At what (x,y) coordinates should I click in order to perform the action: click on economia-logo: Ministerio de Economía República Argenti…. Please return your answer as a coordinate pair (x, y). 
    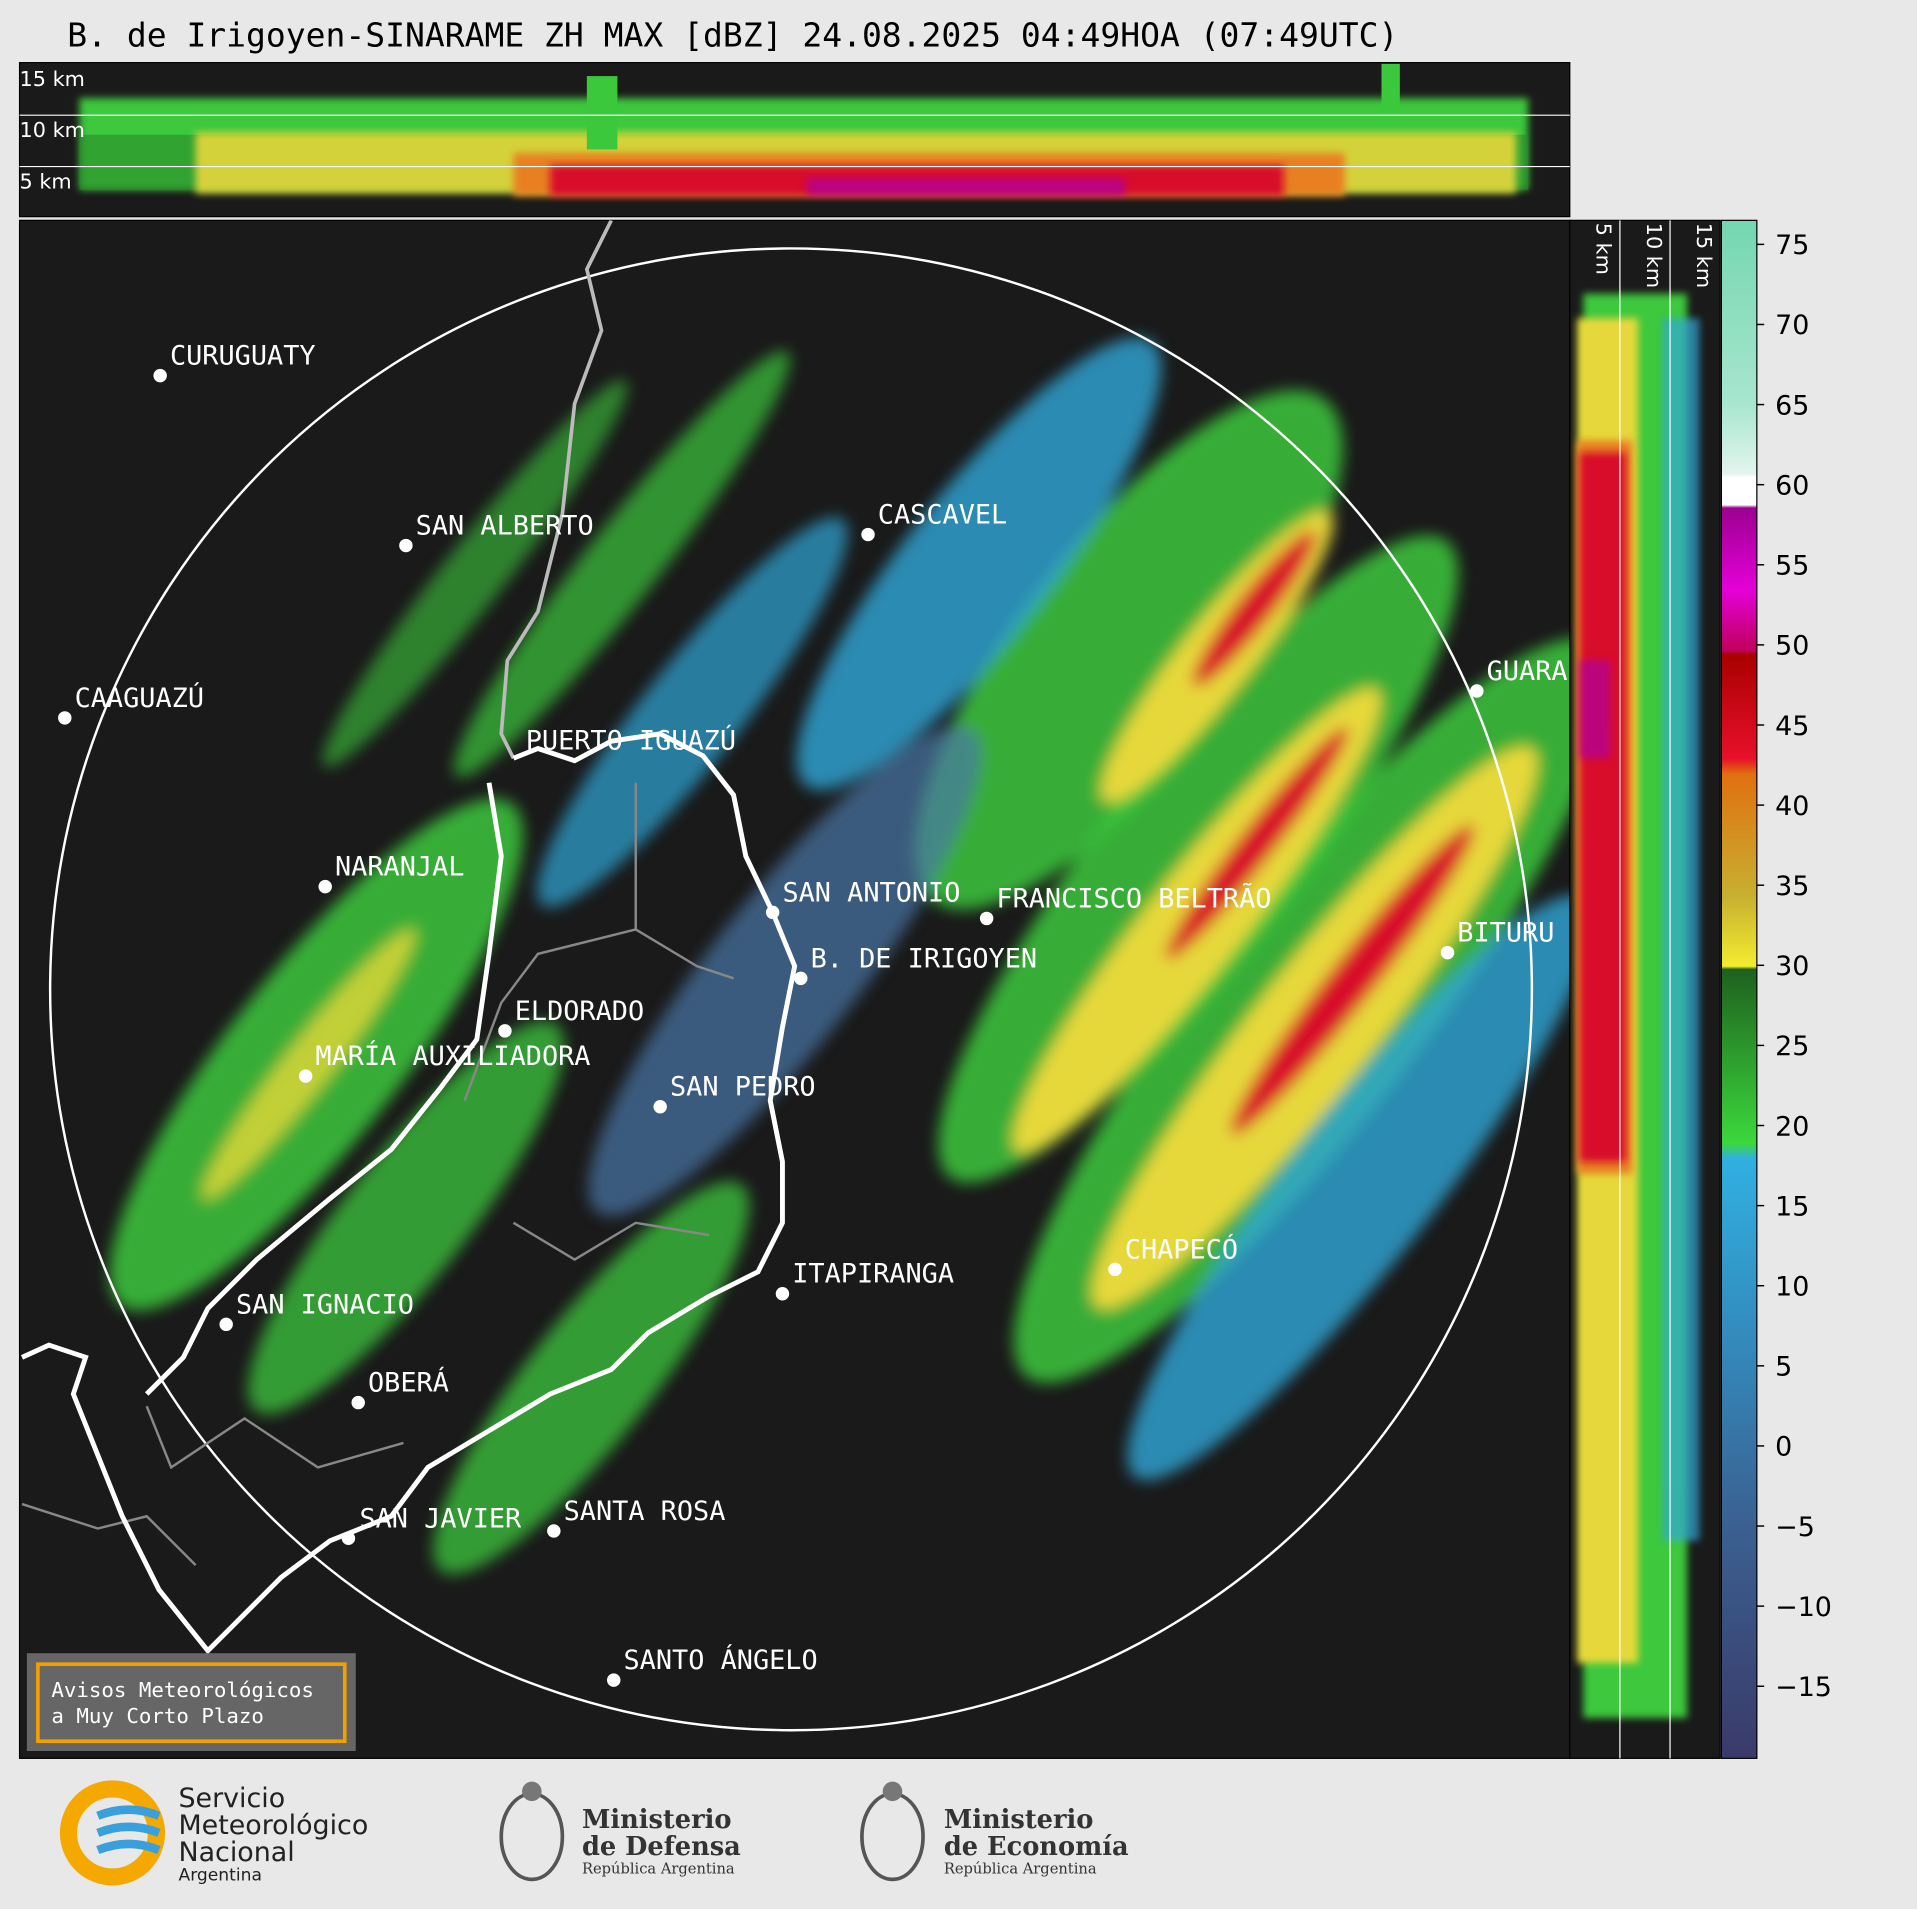
    Looking at the image, I should click on (994, 1831).